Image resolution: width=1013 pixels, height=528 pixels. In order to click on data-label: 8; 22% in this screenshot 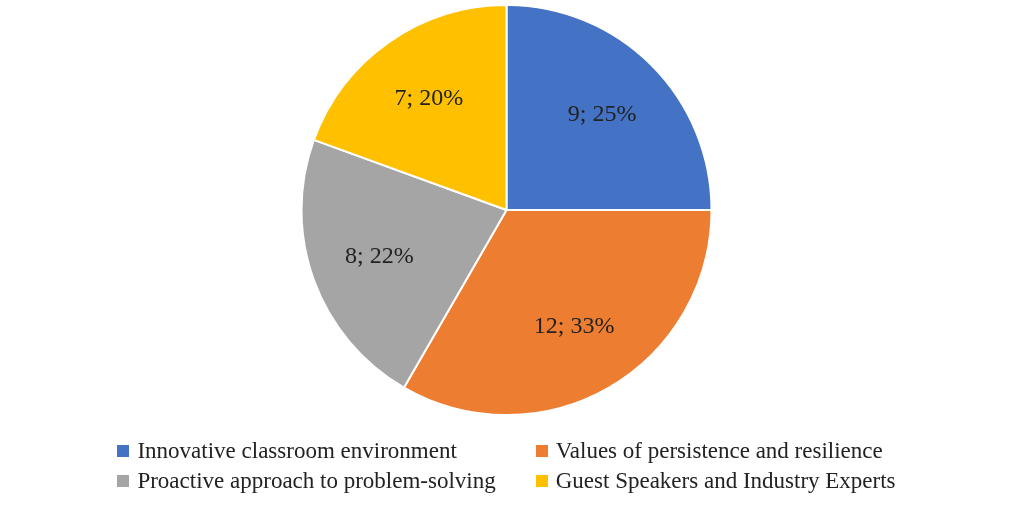, I will do `click(379, 254)`.